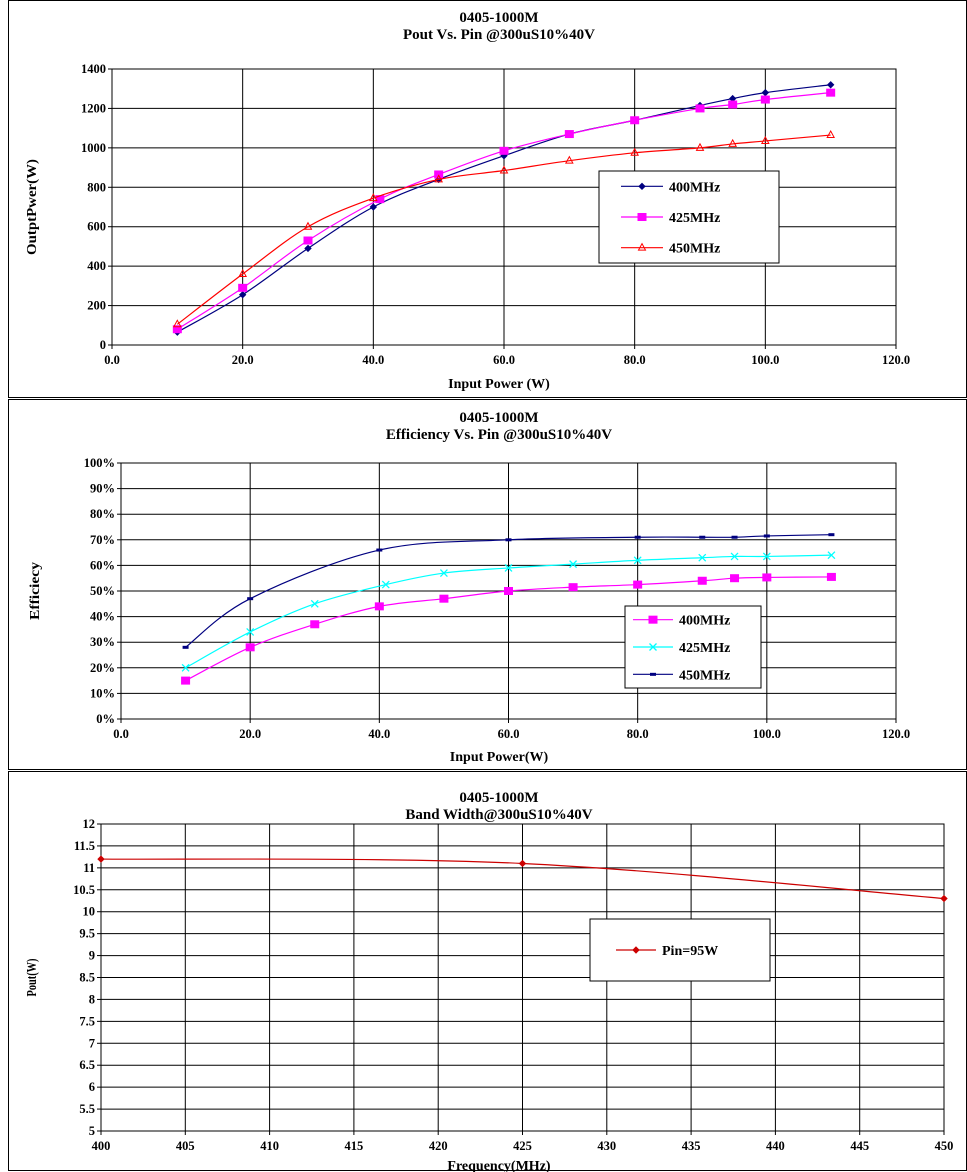  What do you see at coordinates (87, 1109) in the screenshot?
I see `y-tick-label: 5.5` at bounding box center [87, 1109].